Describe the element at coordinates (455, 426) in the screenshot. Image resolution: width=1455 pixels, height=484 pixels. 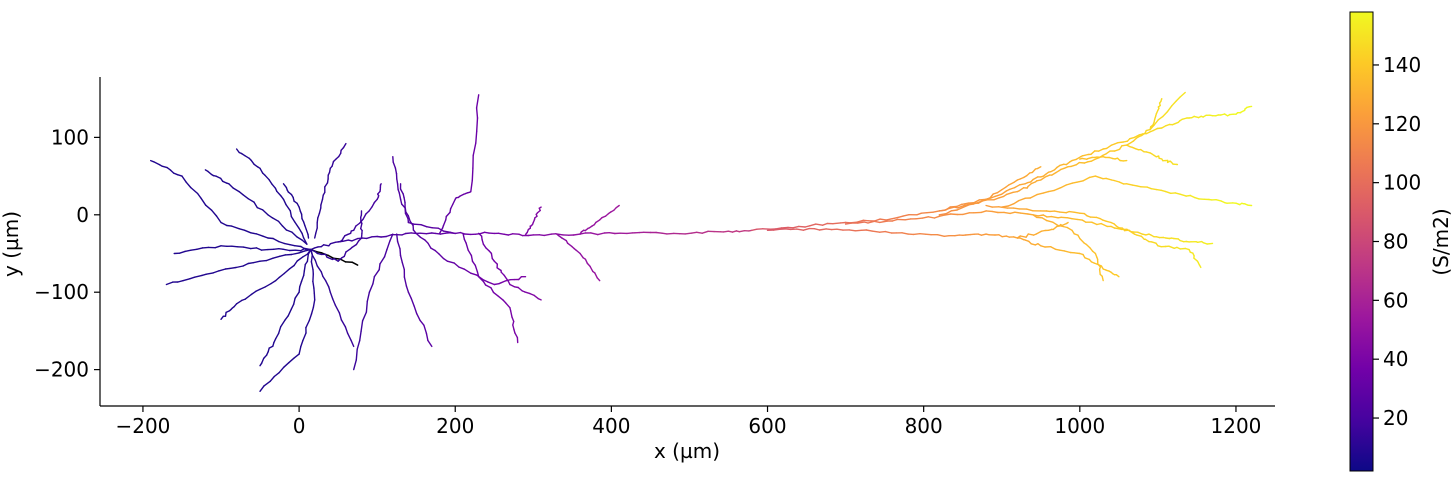
I see `x-tick-label: 200` at that location.